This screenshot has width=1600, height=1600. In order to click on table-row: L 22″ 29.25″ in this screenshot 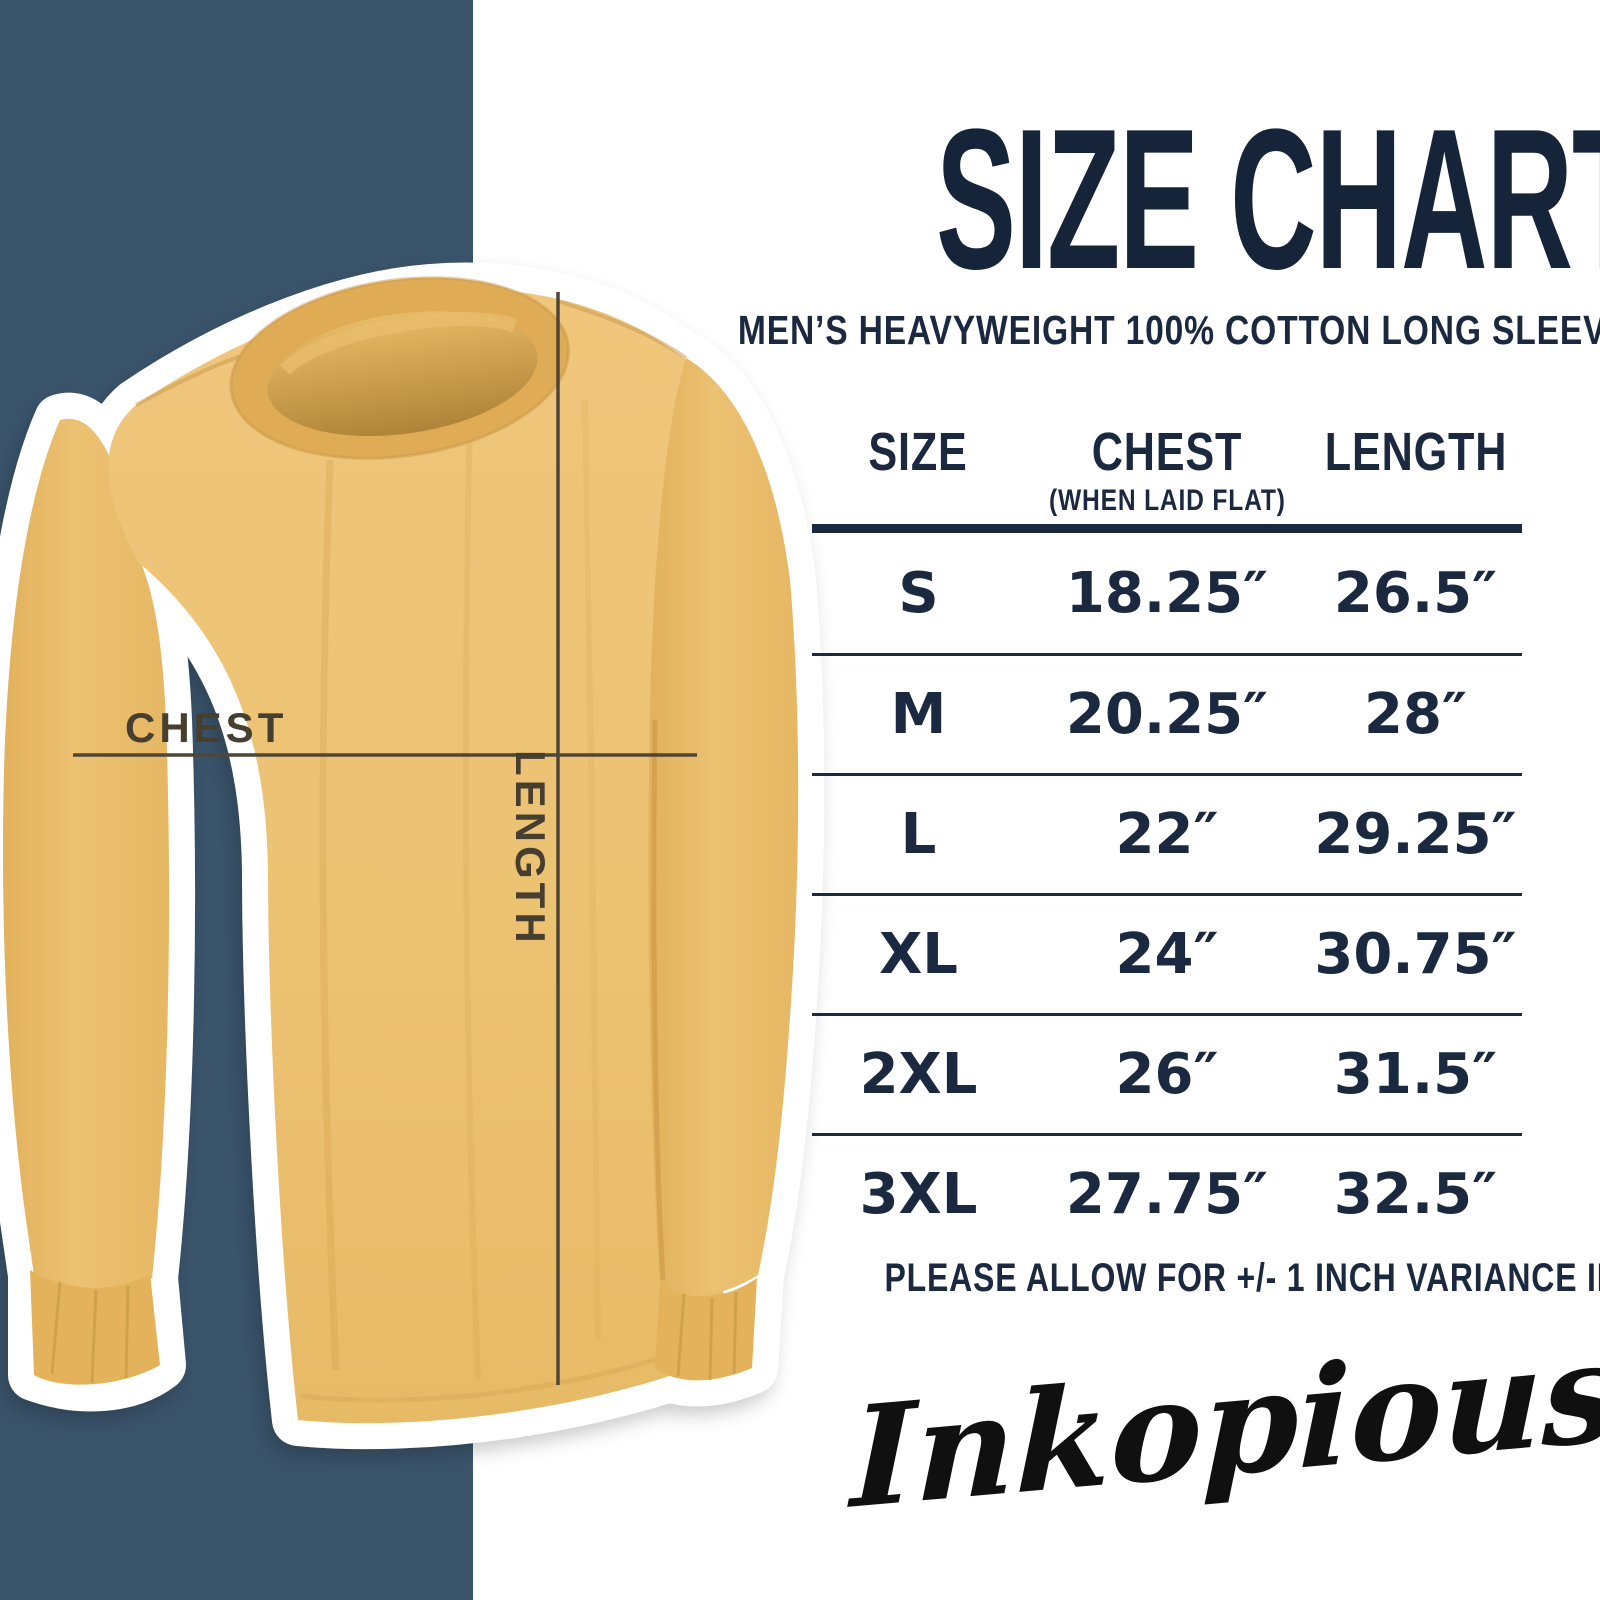, I will do `click(1167, 833)`.